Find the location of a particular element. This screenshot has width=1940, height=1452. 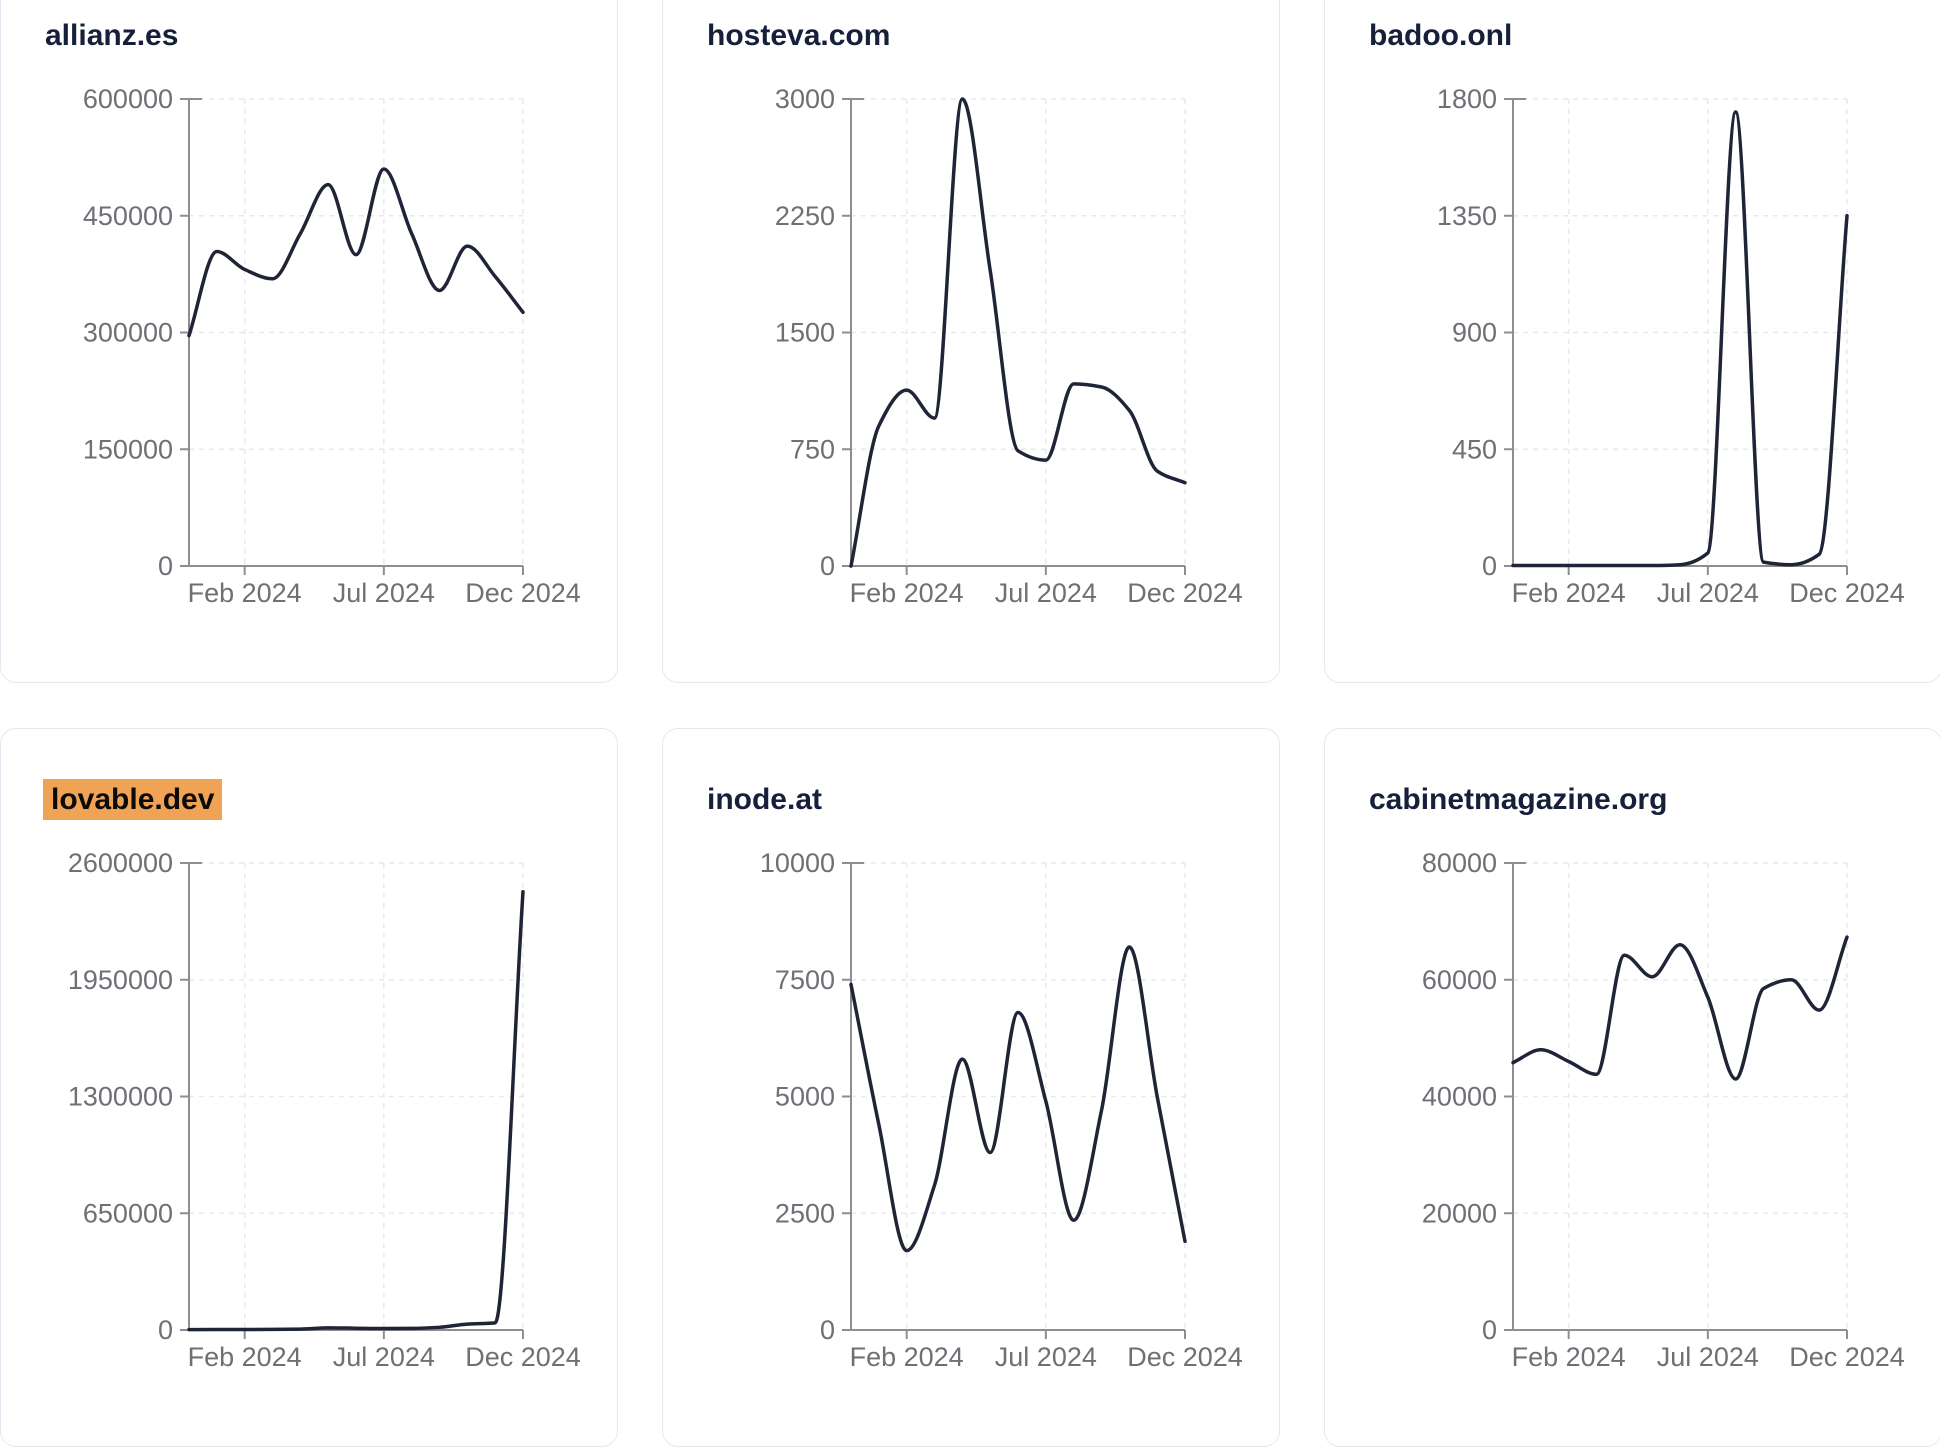

y-tick-label: 1950000 is located at coordinates (120, 980).